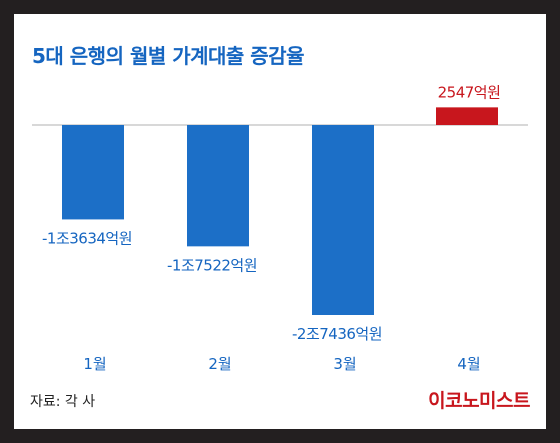  What do you see at coordinates (168, 56) in the screenshot?
I see `chart-title: 5대 은행의 월별 가계대출 증감율` at bounding box center [168, 56].